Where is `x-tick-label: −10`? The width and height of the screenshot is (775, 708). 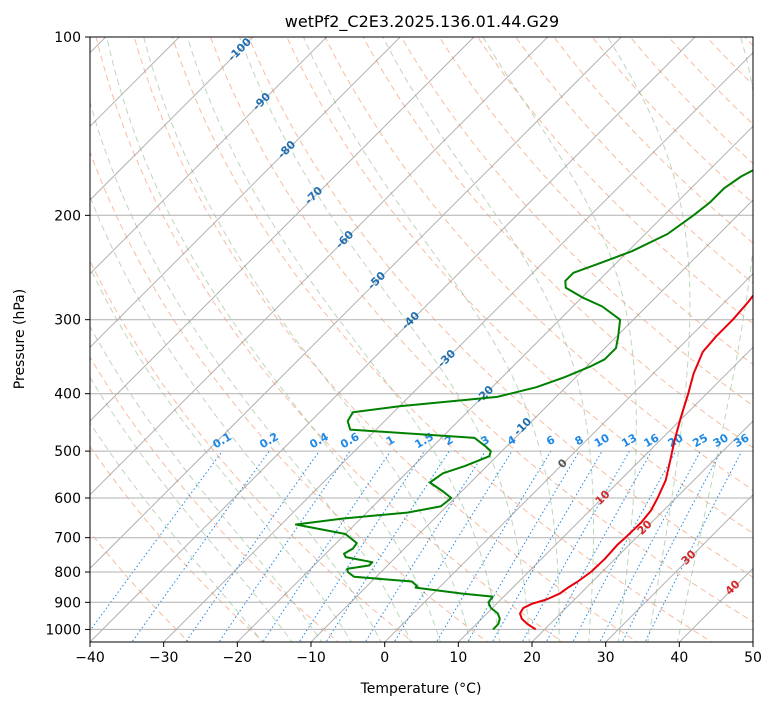
x-tick-label: −10 is located at coordinates (311, 658).